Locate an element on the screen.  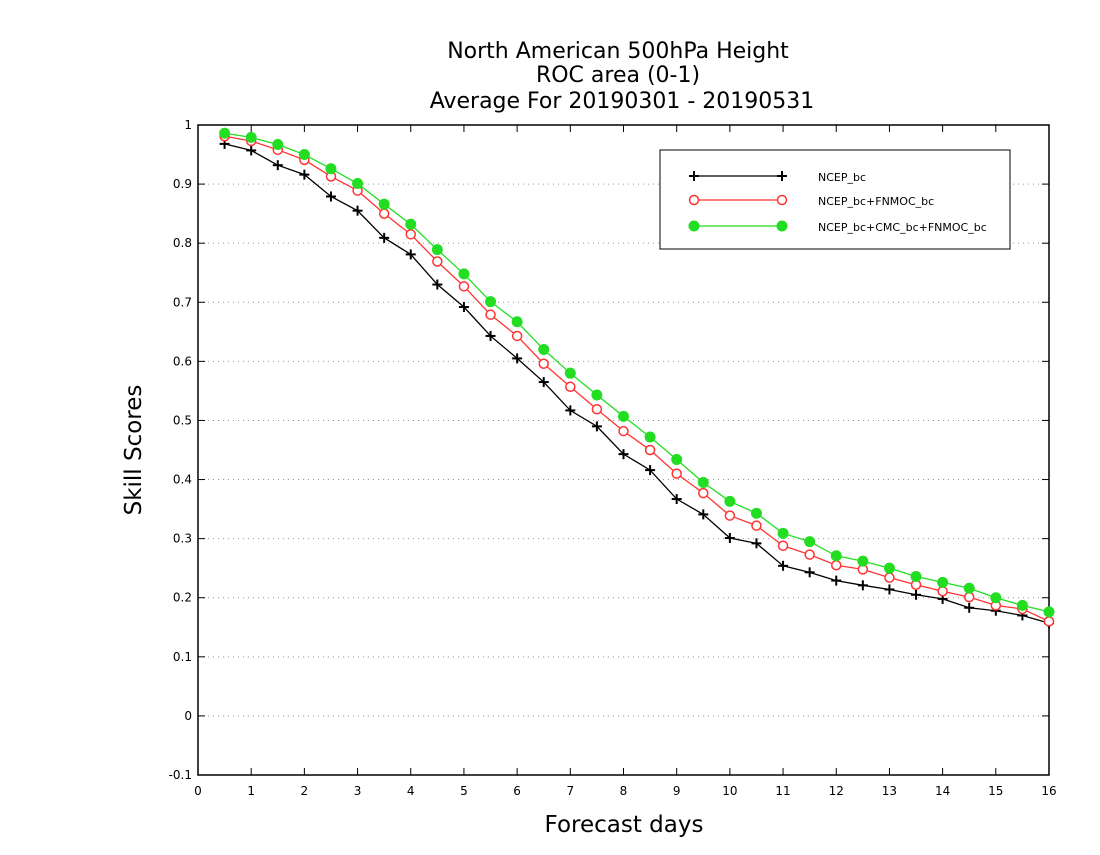
x-tick-label: 5 is located at coordinates (464, 791).